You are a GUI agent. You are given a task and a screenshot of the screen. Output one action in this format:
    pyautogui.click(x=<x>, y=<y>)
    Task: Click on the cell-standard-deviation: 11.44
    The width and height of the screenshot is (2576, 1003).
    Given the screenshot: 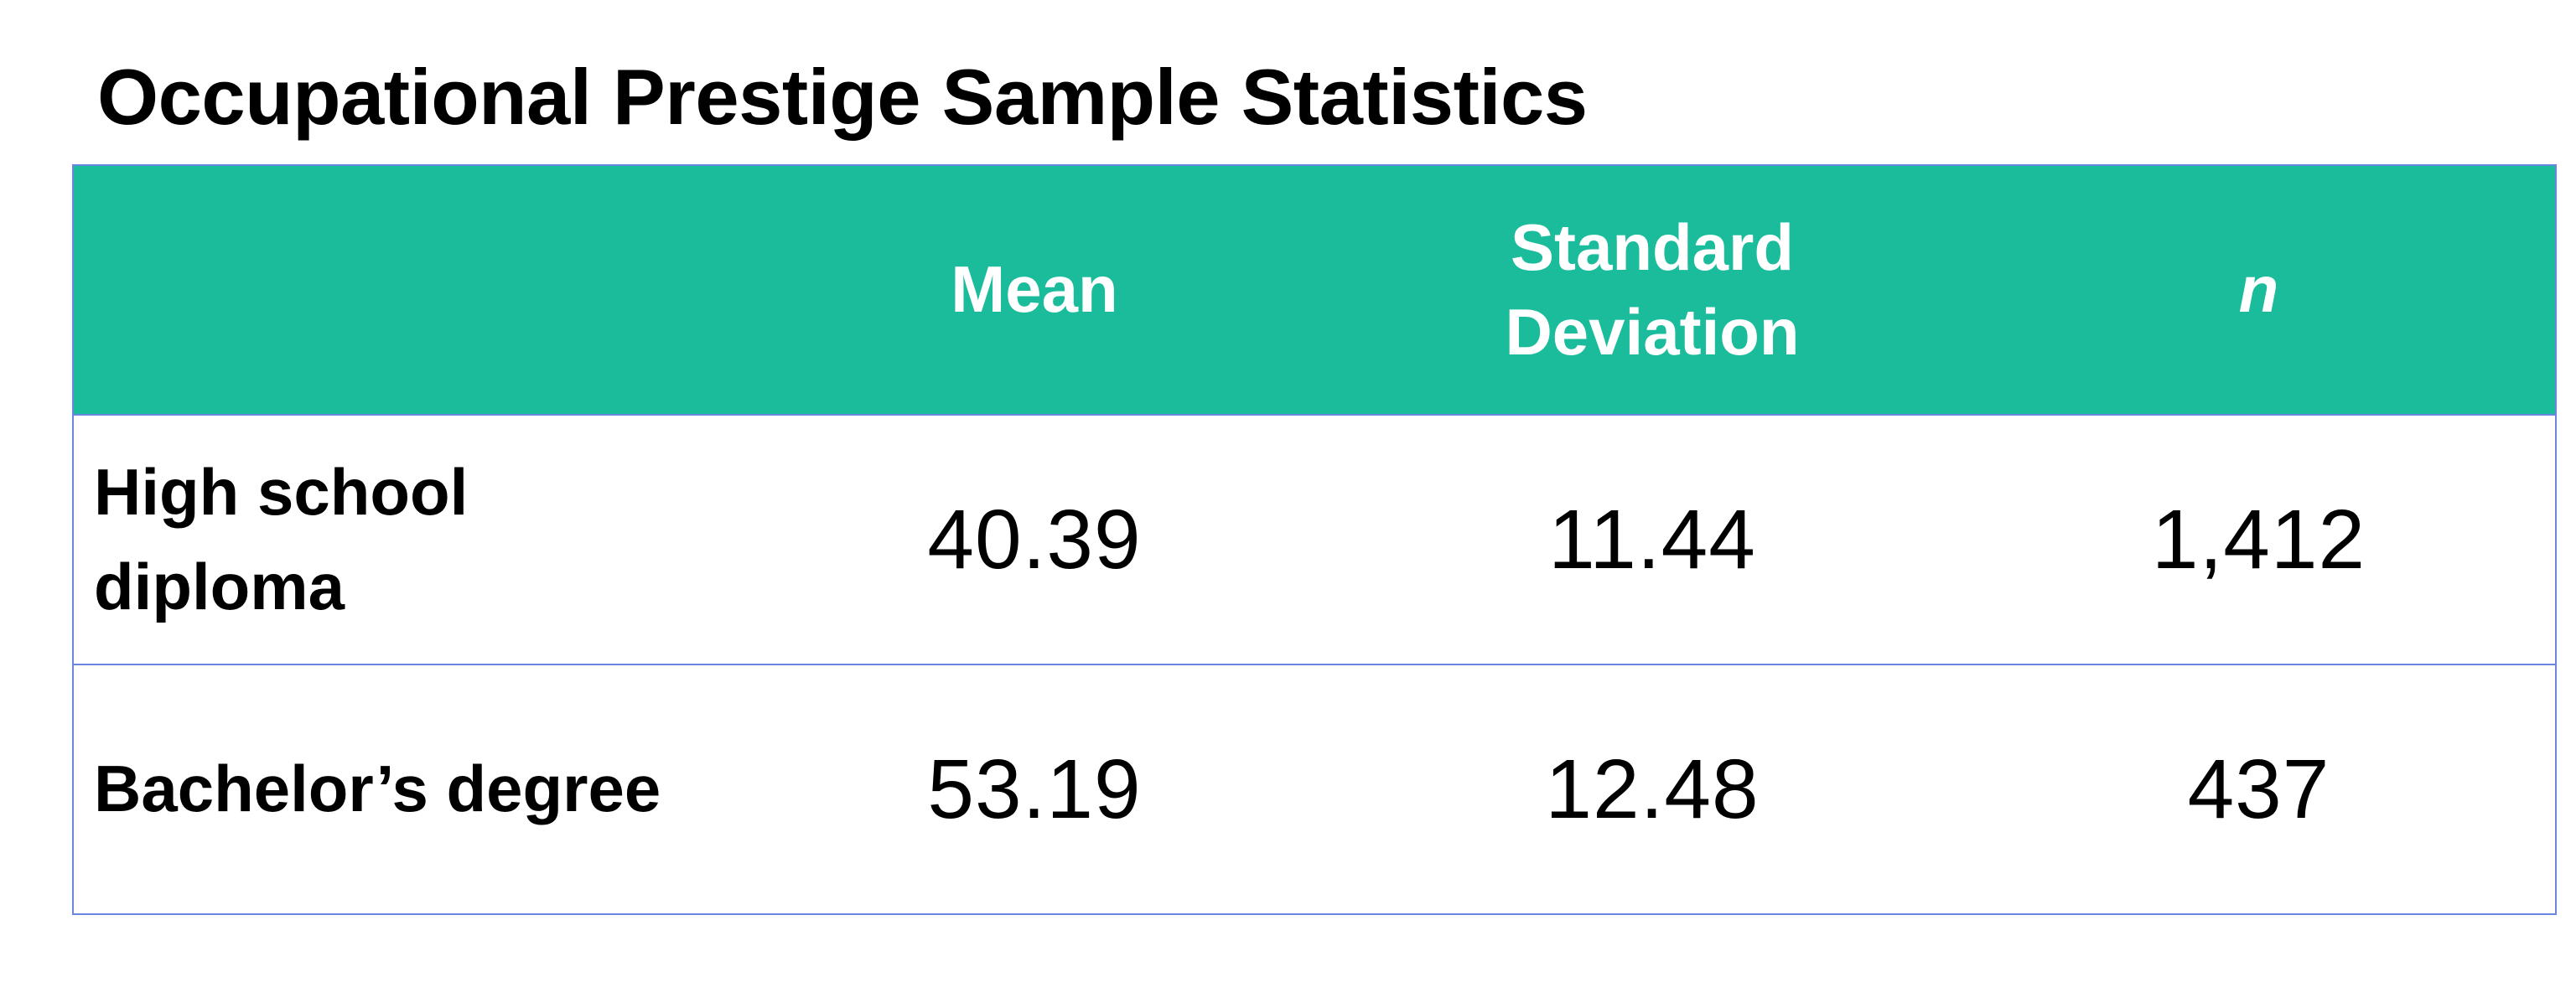 What is the action you would take?
    pyautogui.click(x=1652, y=539)
    